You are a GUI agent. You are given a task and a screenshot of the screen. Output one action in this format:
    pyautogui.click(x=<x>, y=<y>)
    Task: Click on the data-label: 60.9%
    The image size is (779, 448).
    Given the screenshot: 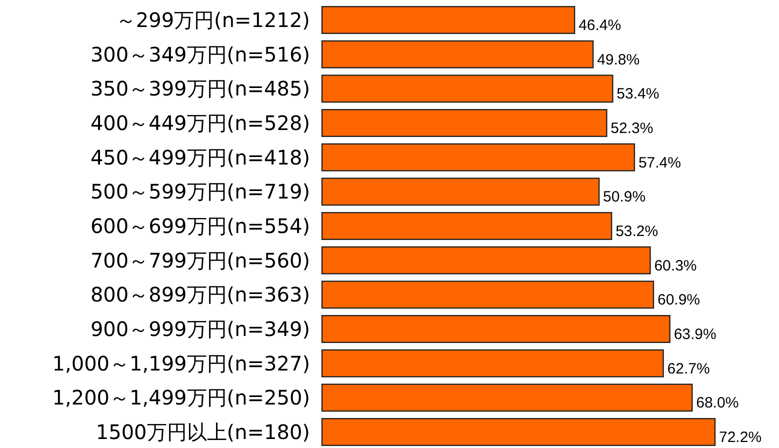 What is the action you would take?
    pyautogui.click(x=678, y=300)
    